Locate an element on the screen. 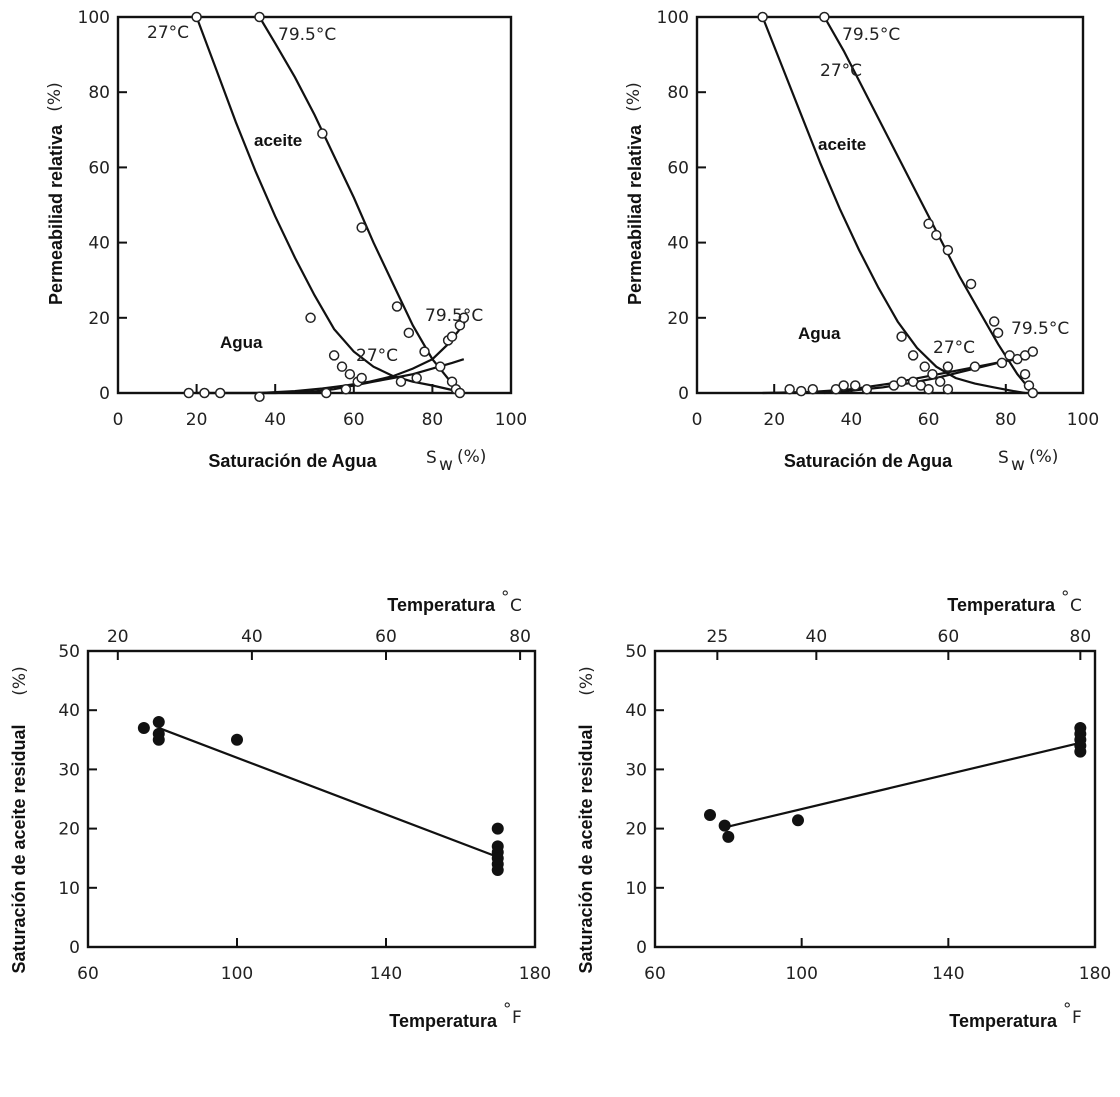 Image resolution: width=1120 pixels, height=1097 pixels. x-tick-label: 180 is located at coordinates (1095, 974).